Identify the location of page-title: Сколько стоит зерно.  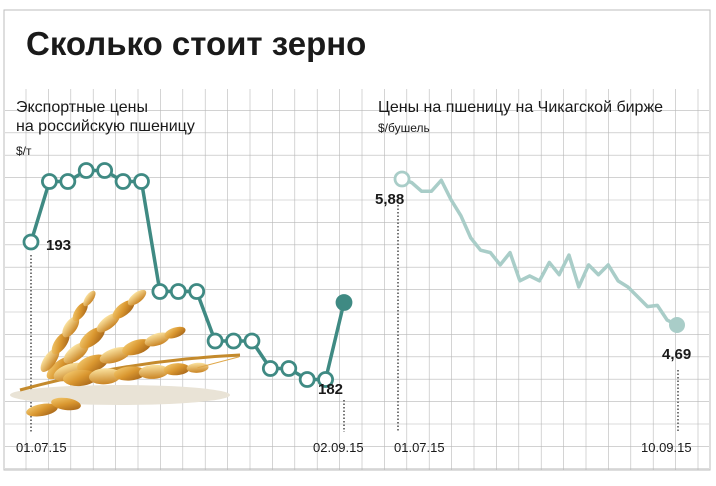
(196, 43).